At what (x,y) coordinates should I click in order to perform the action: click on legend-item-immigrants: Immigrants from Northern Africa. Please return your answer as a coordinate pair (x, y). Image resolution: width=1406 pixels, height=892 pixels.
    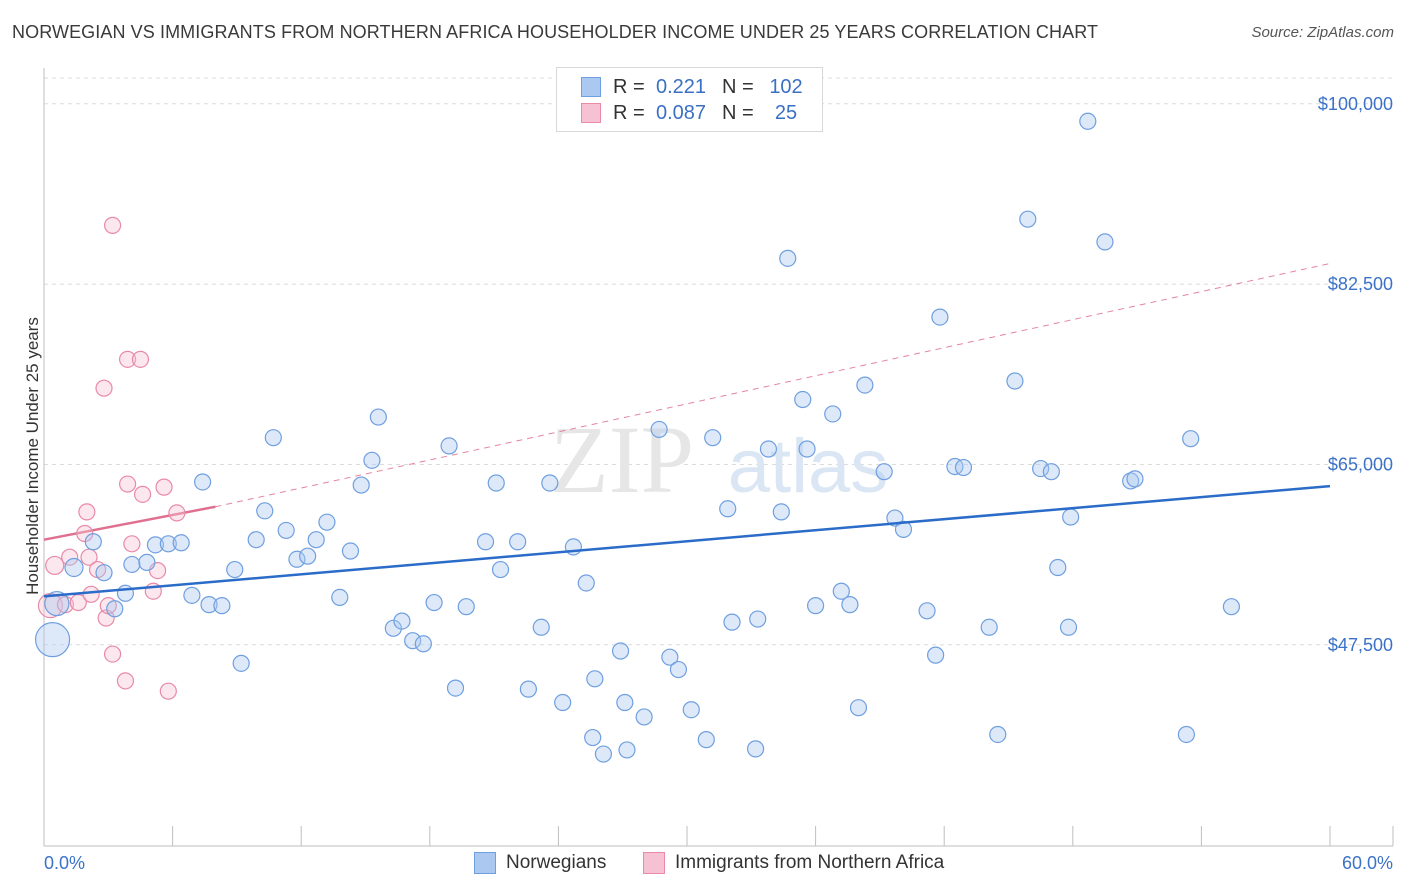
    Looking at the image, I should click on (793, 863).